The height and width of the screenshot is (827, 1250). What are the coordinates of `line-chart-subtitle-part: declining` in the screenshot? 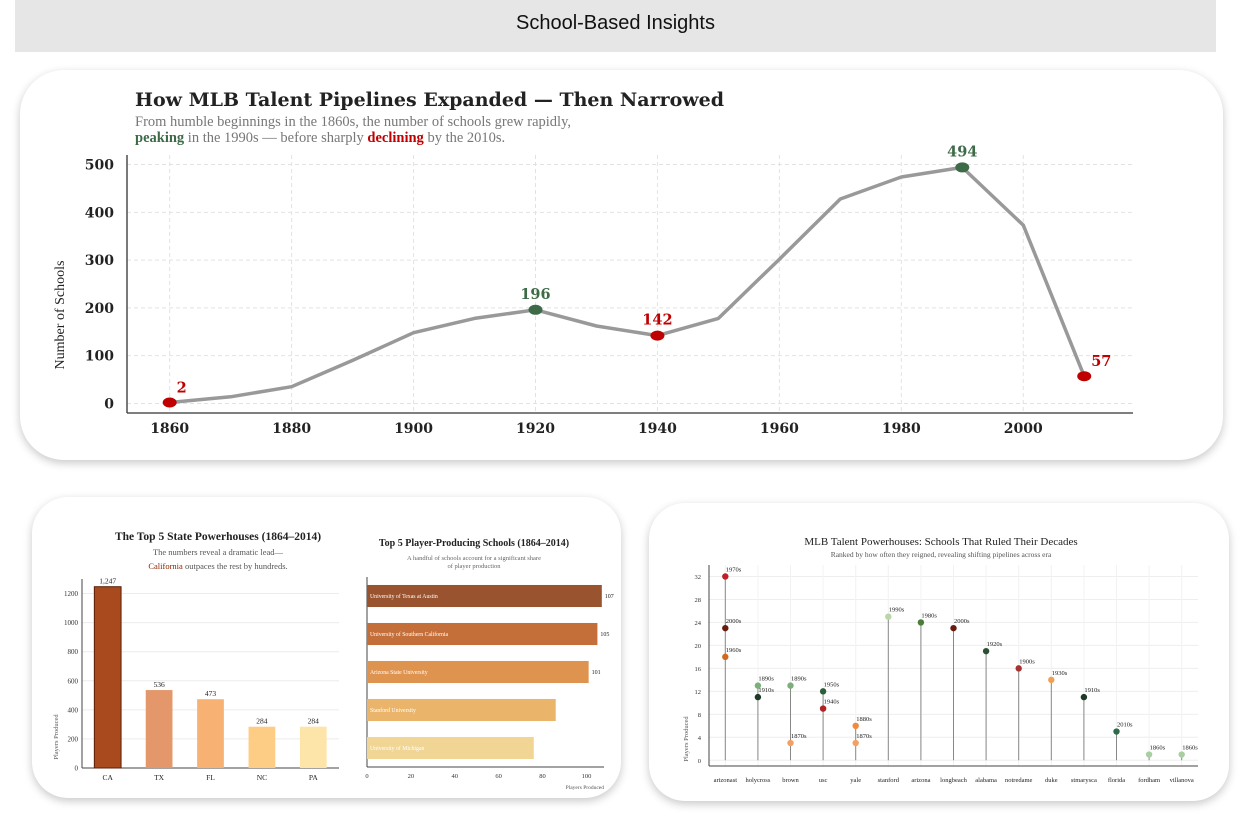 It's located at (395, 138).